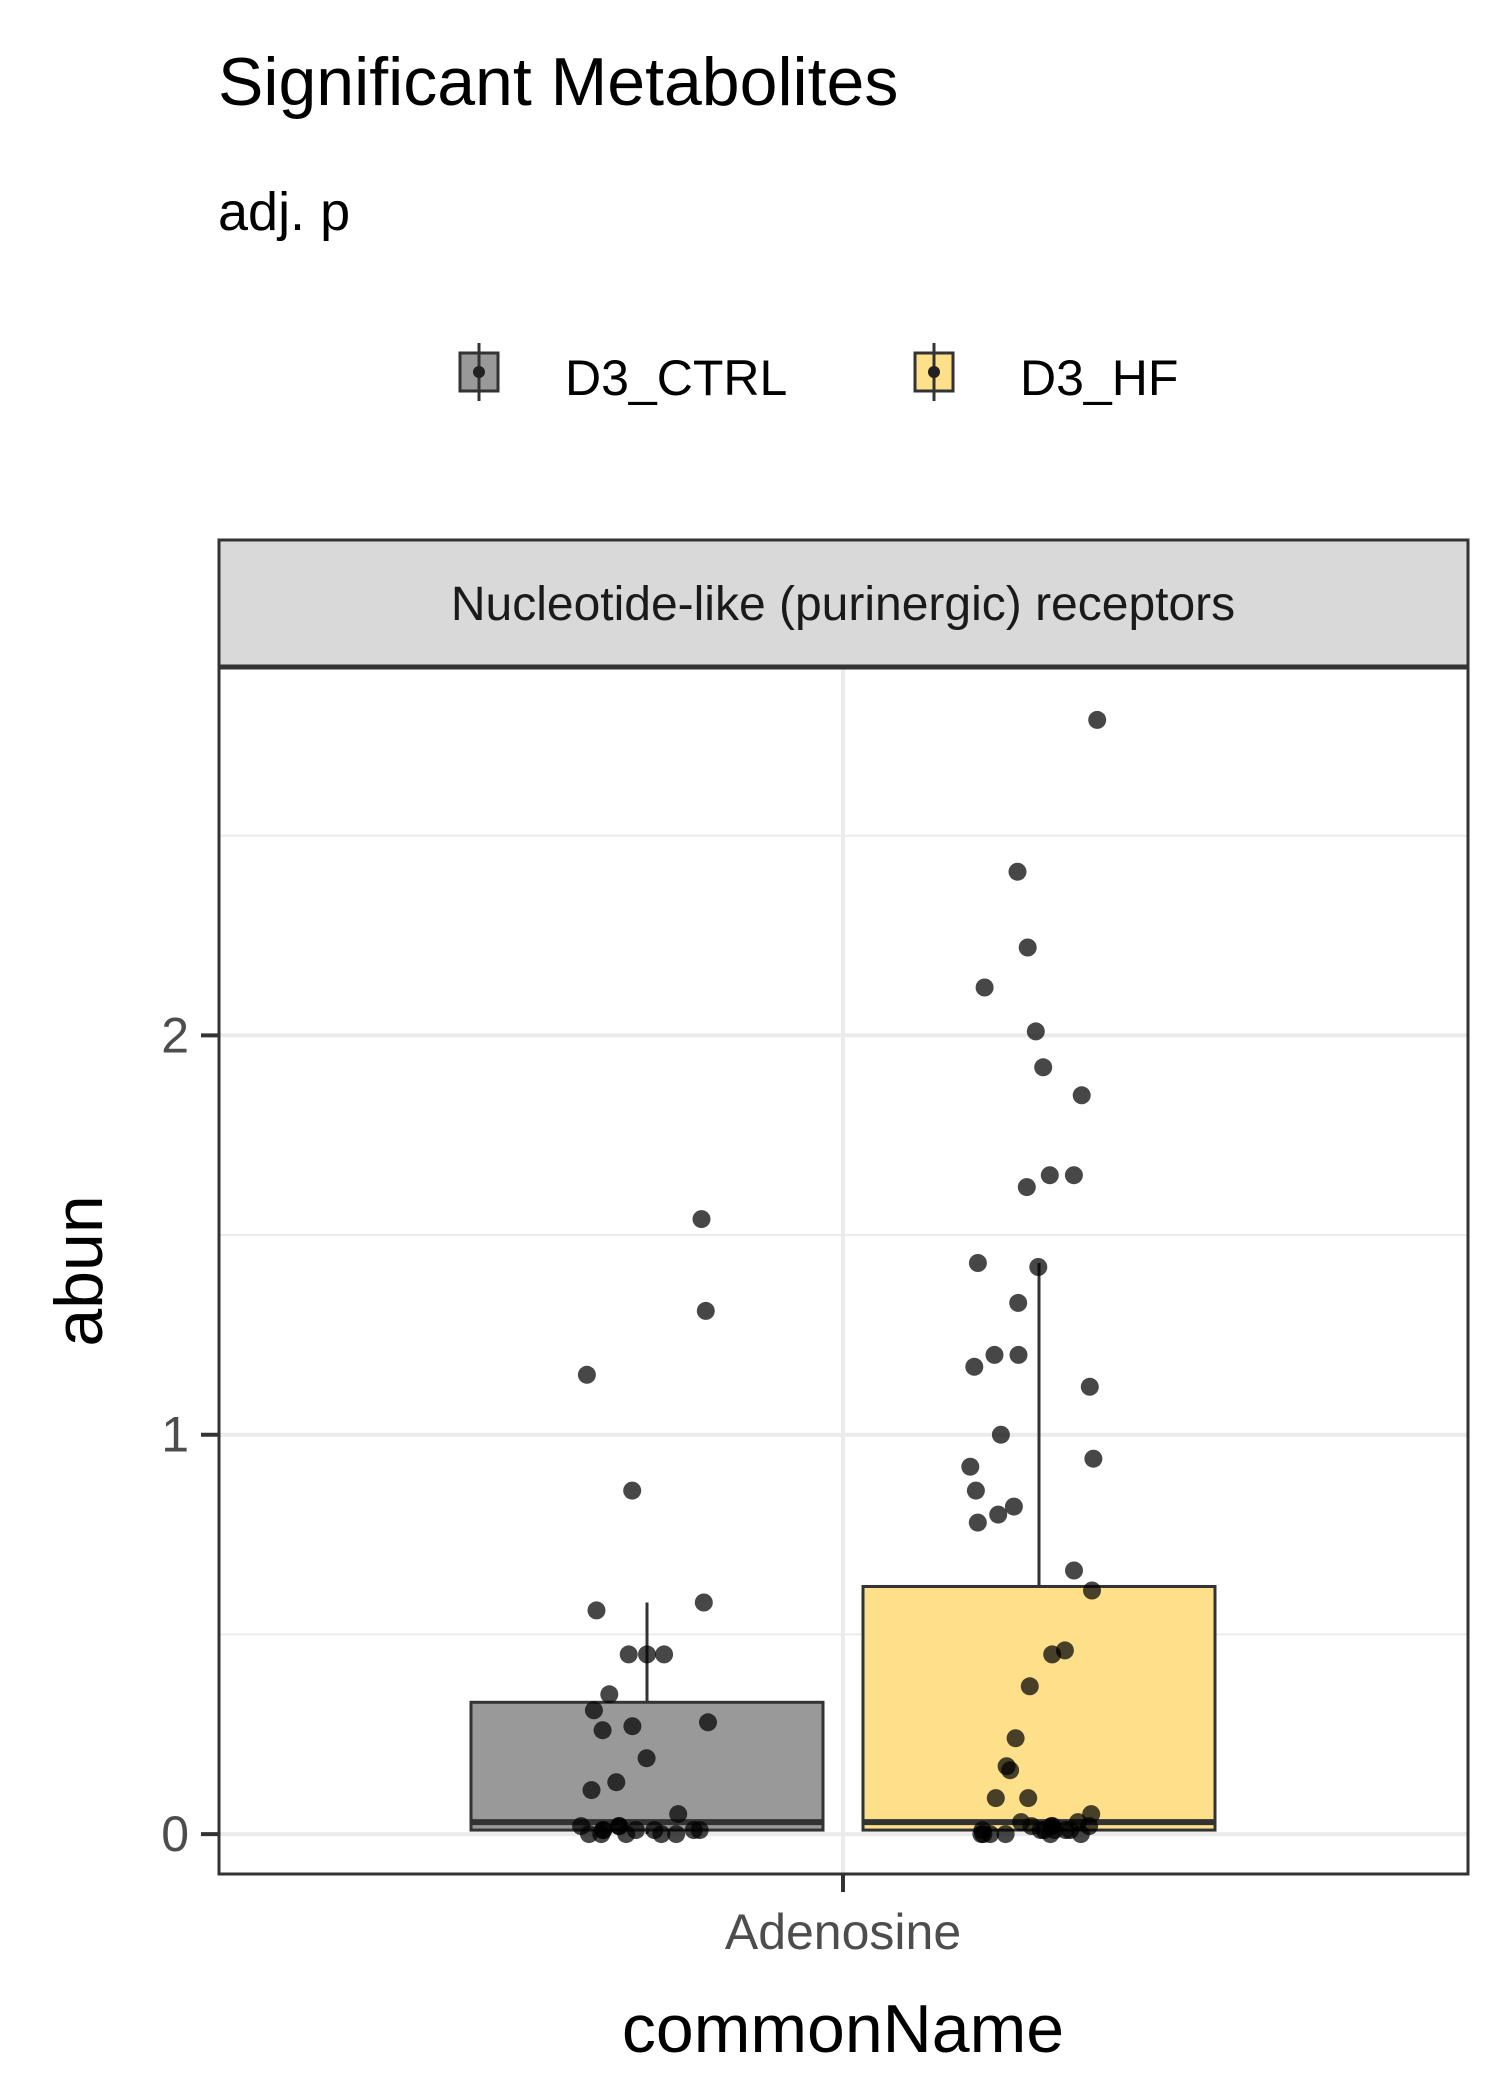 This screenshot has height=2100, width=1500. Describe the element at coordinates (676, 378) in the screenshot. I see `legend-label-ctrl: D3_CTRL` at that location.